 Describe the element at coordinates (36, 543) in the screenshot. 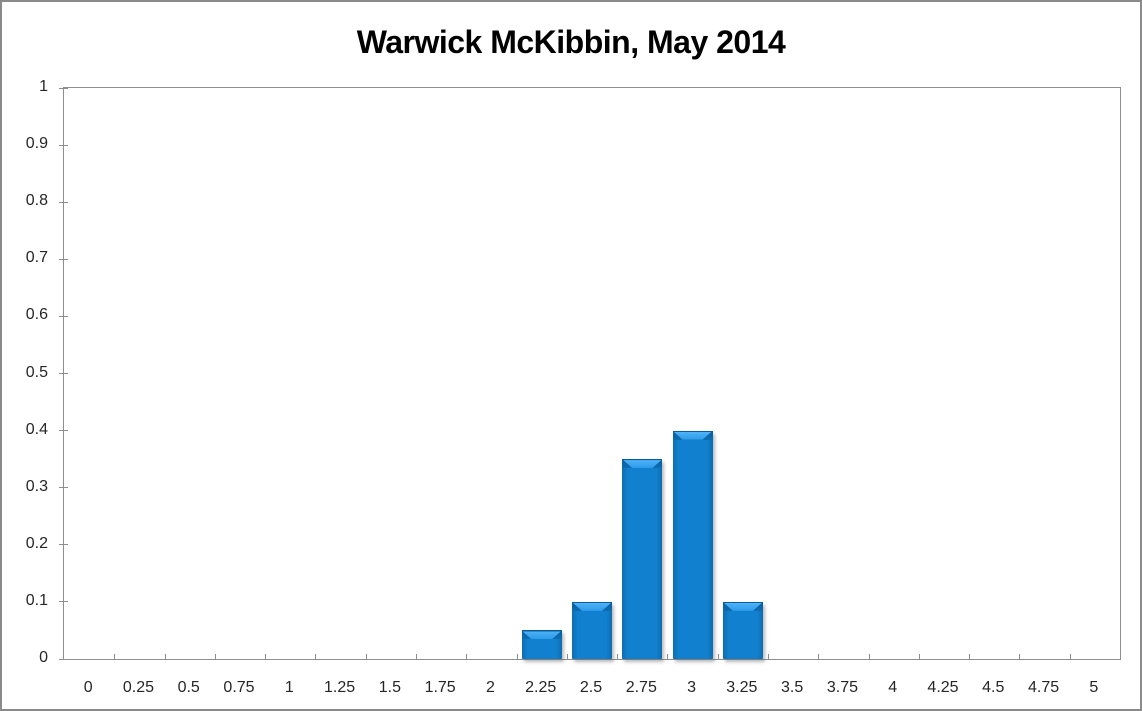

I see `y-axis-tick-label: 0.2` at that location.